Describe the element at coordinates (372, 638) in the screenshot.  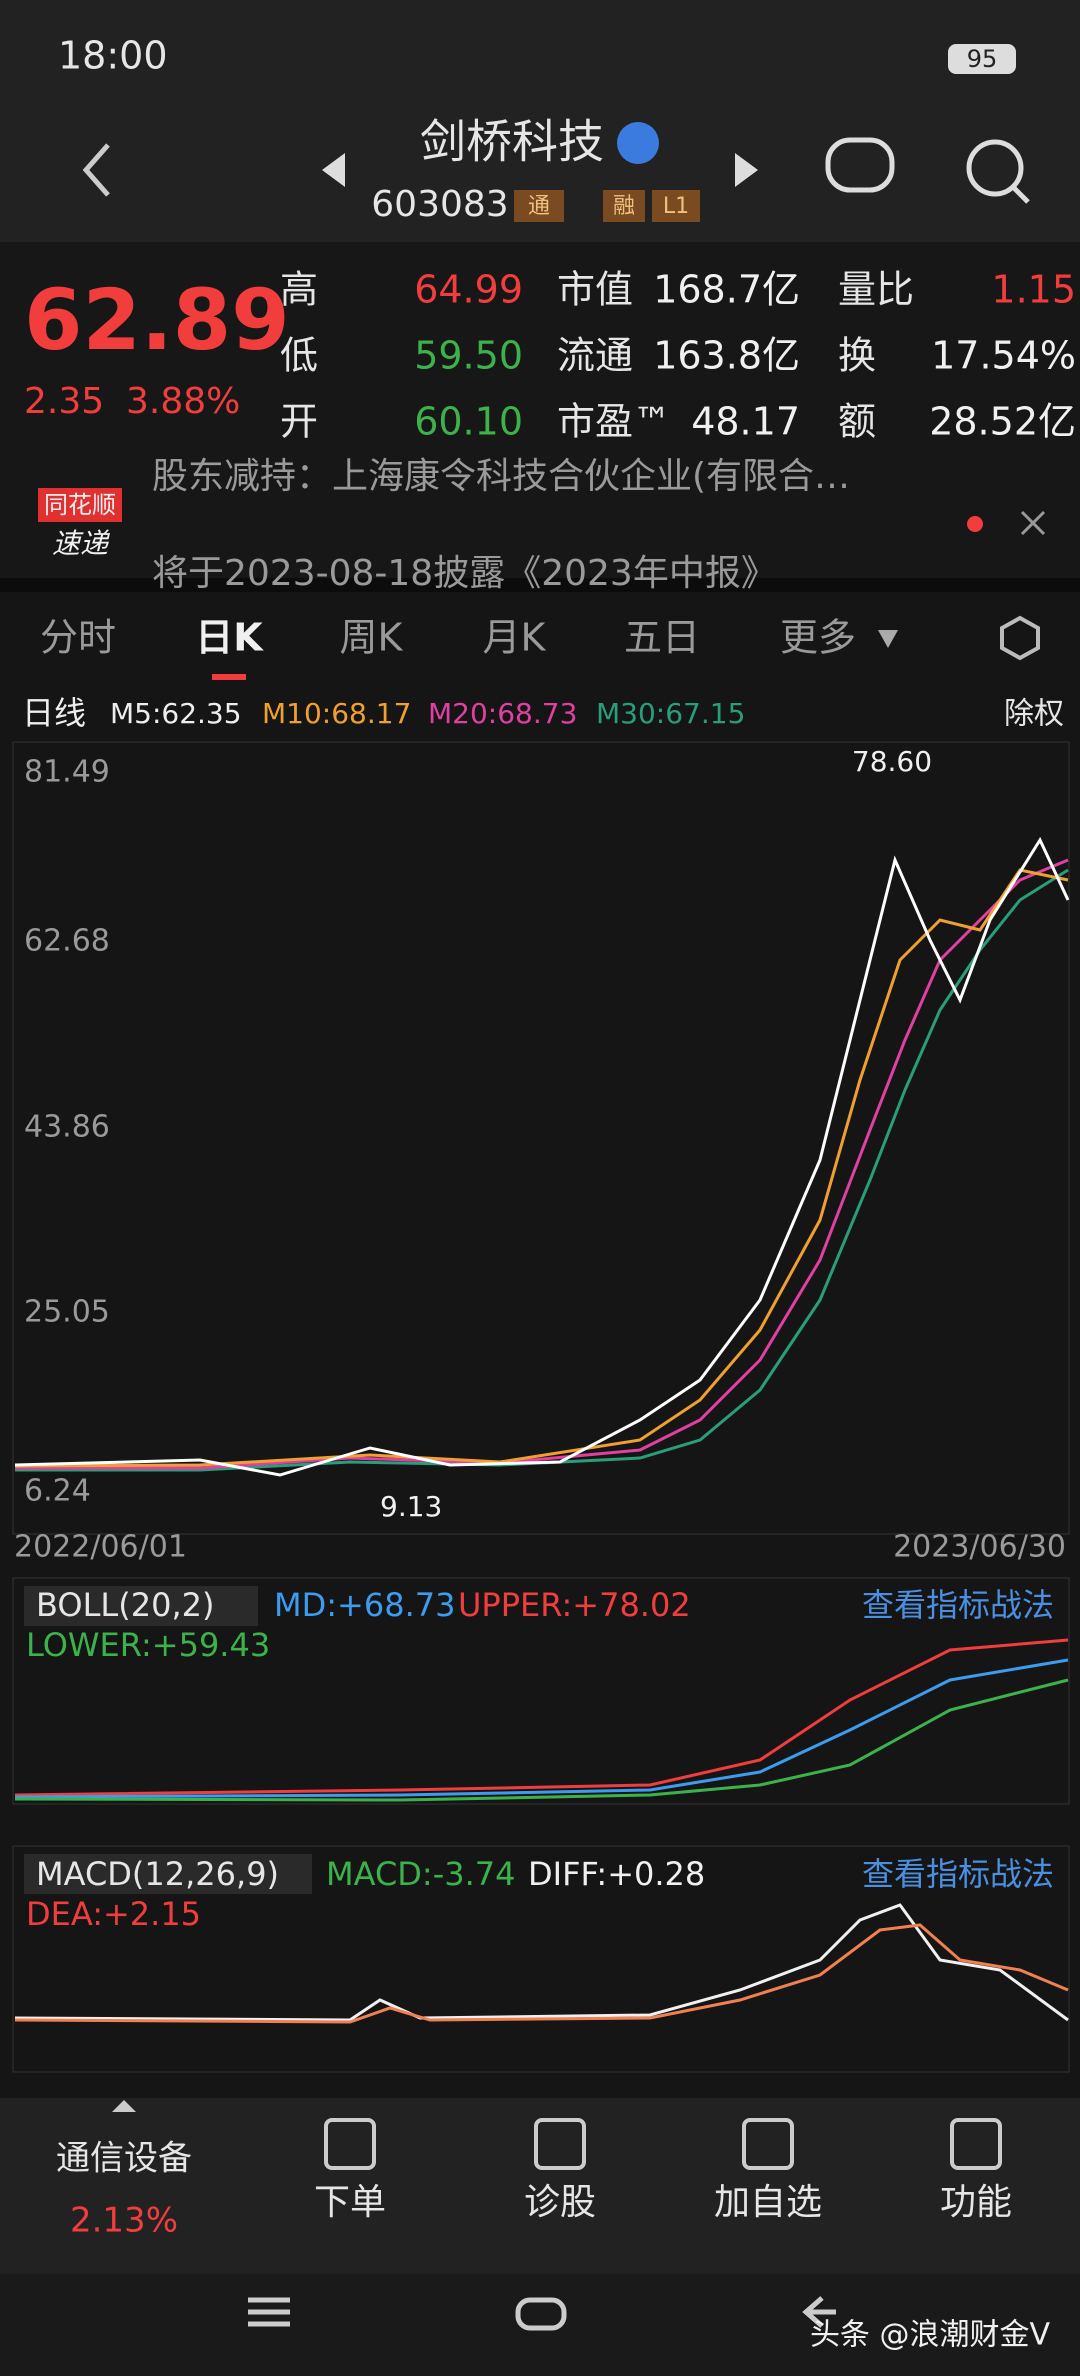
I see `tab: 周K` at that location.